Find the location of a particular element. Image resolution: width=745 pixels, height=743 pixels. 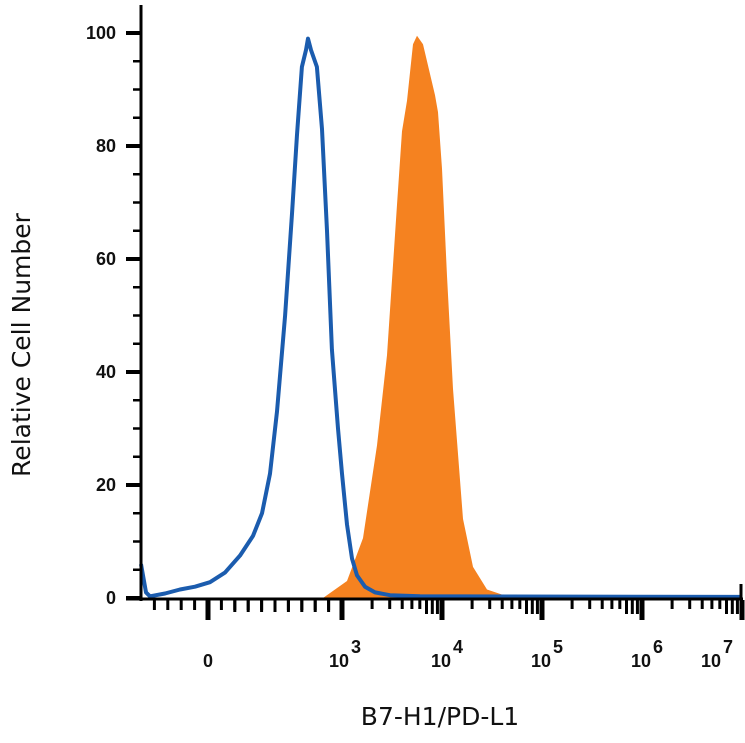

x-tick-label: 10⁷ is located at coordinates (717, 654).